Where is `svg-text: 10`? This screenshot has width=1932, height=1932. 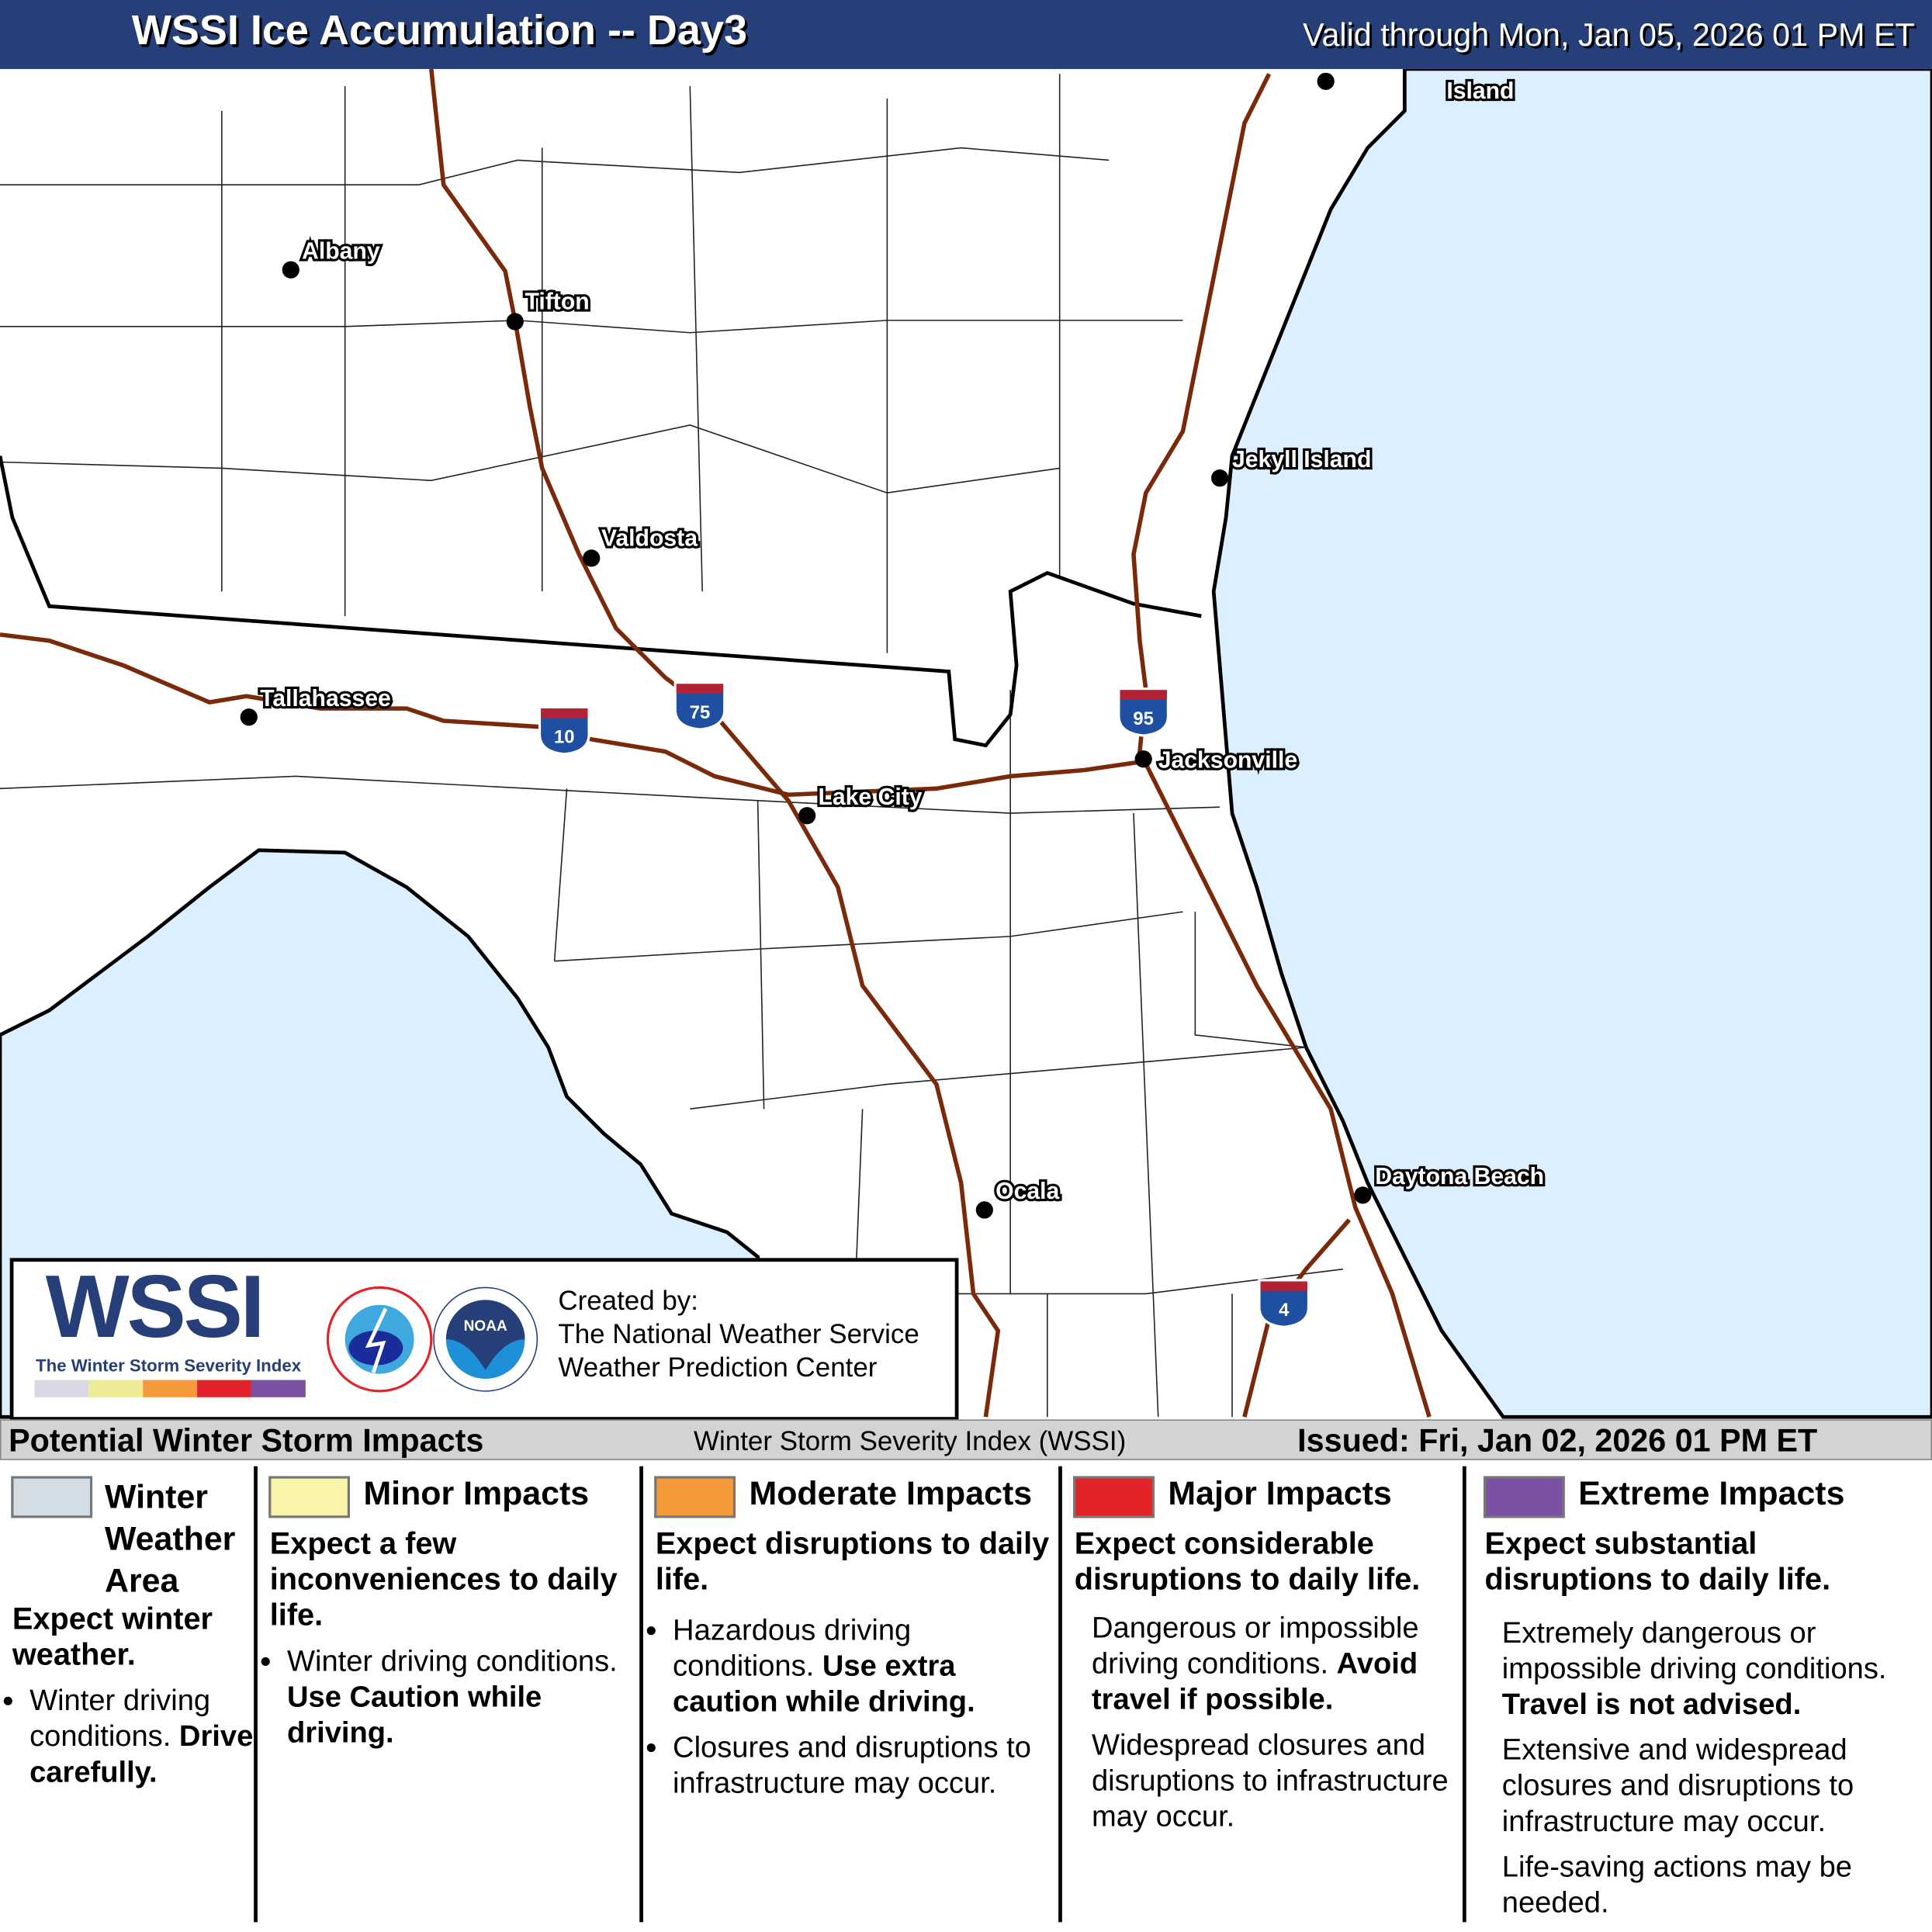
svg-text: 10 is located at coordinates (564, 737).